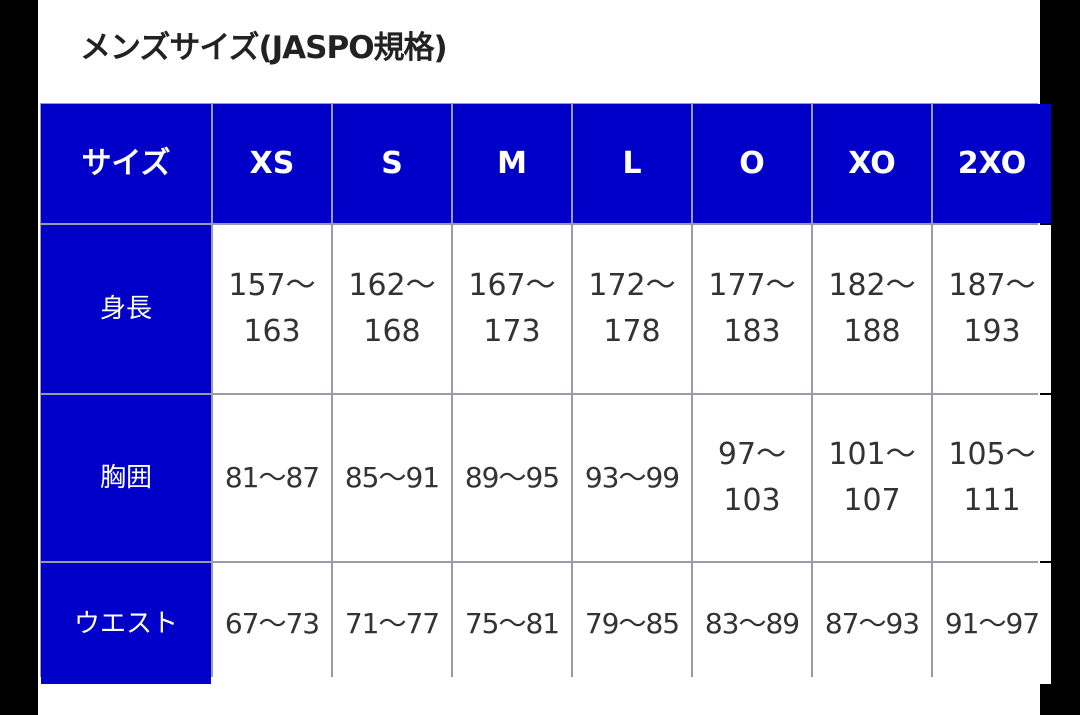 The height and width of the screenshot is (715, 1080). I want to click on cell-line: 183, so click(752, 331).